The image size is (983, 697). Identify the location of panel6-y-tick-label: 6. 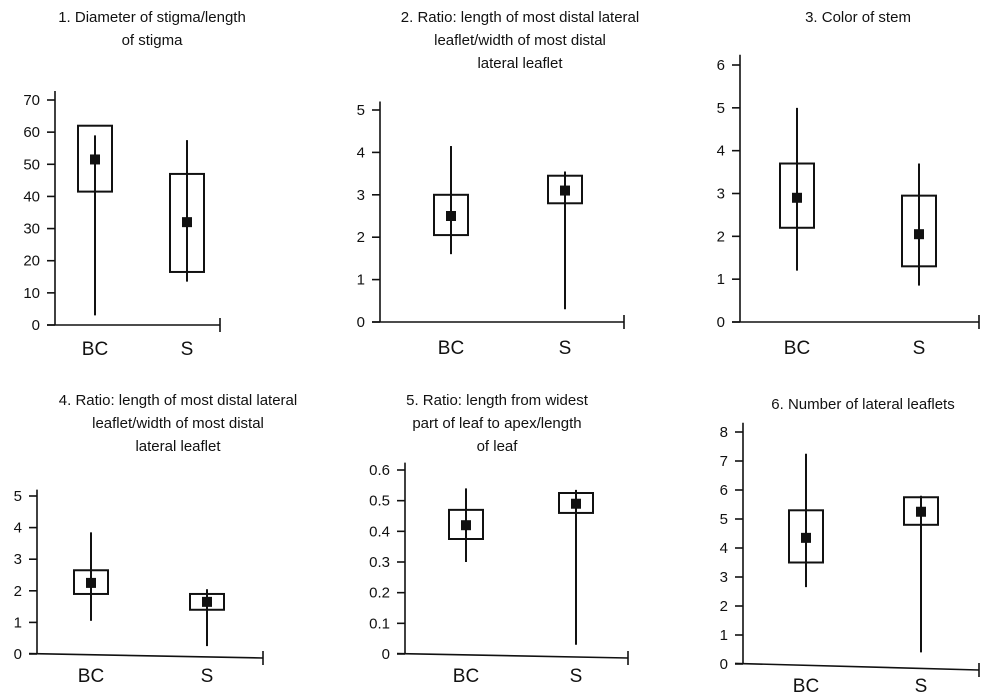
(724, 490).